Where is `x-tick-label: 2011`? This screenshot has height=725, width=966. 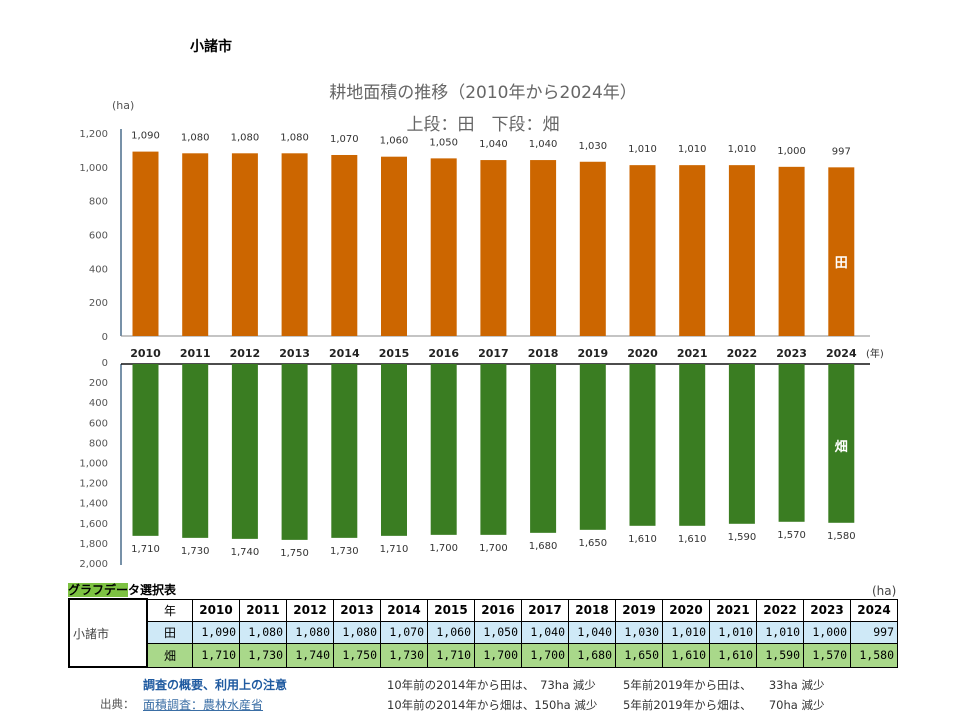 x-tick-label: 2011 is located at coordinates (195, 353).